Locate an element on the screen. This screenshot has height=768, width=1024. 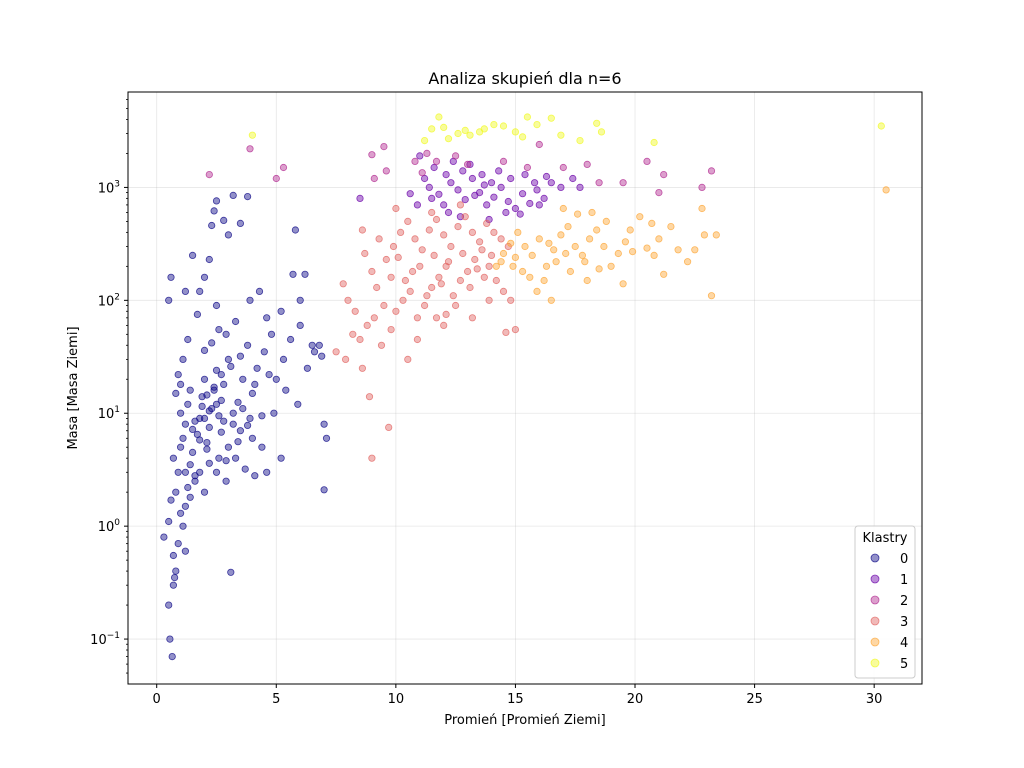
y-tick-label: 10³ is located at coordinates (109, 187).